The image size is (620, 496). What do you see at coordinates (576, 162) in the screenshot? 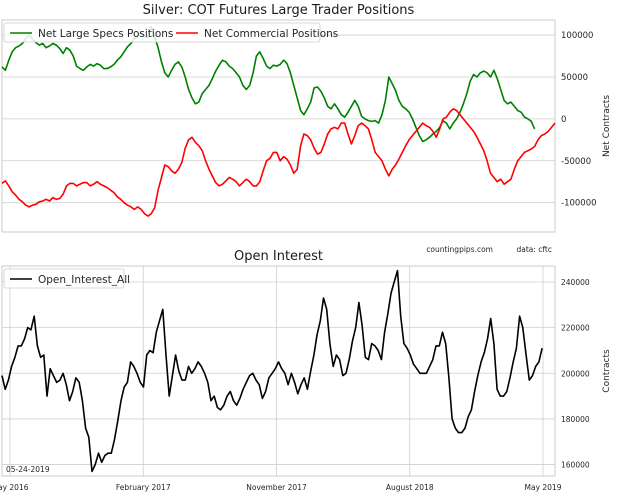
I see `y-tick-label: -50000` at bounding box center [576, 162].